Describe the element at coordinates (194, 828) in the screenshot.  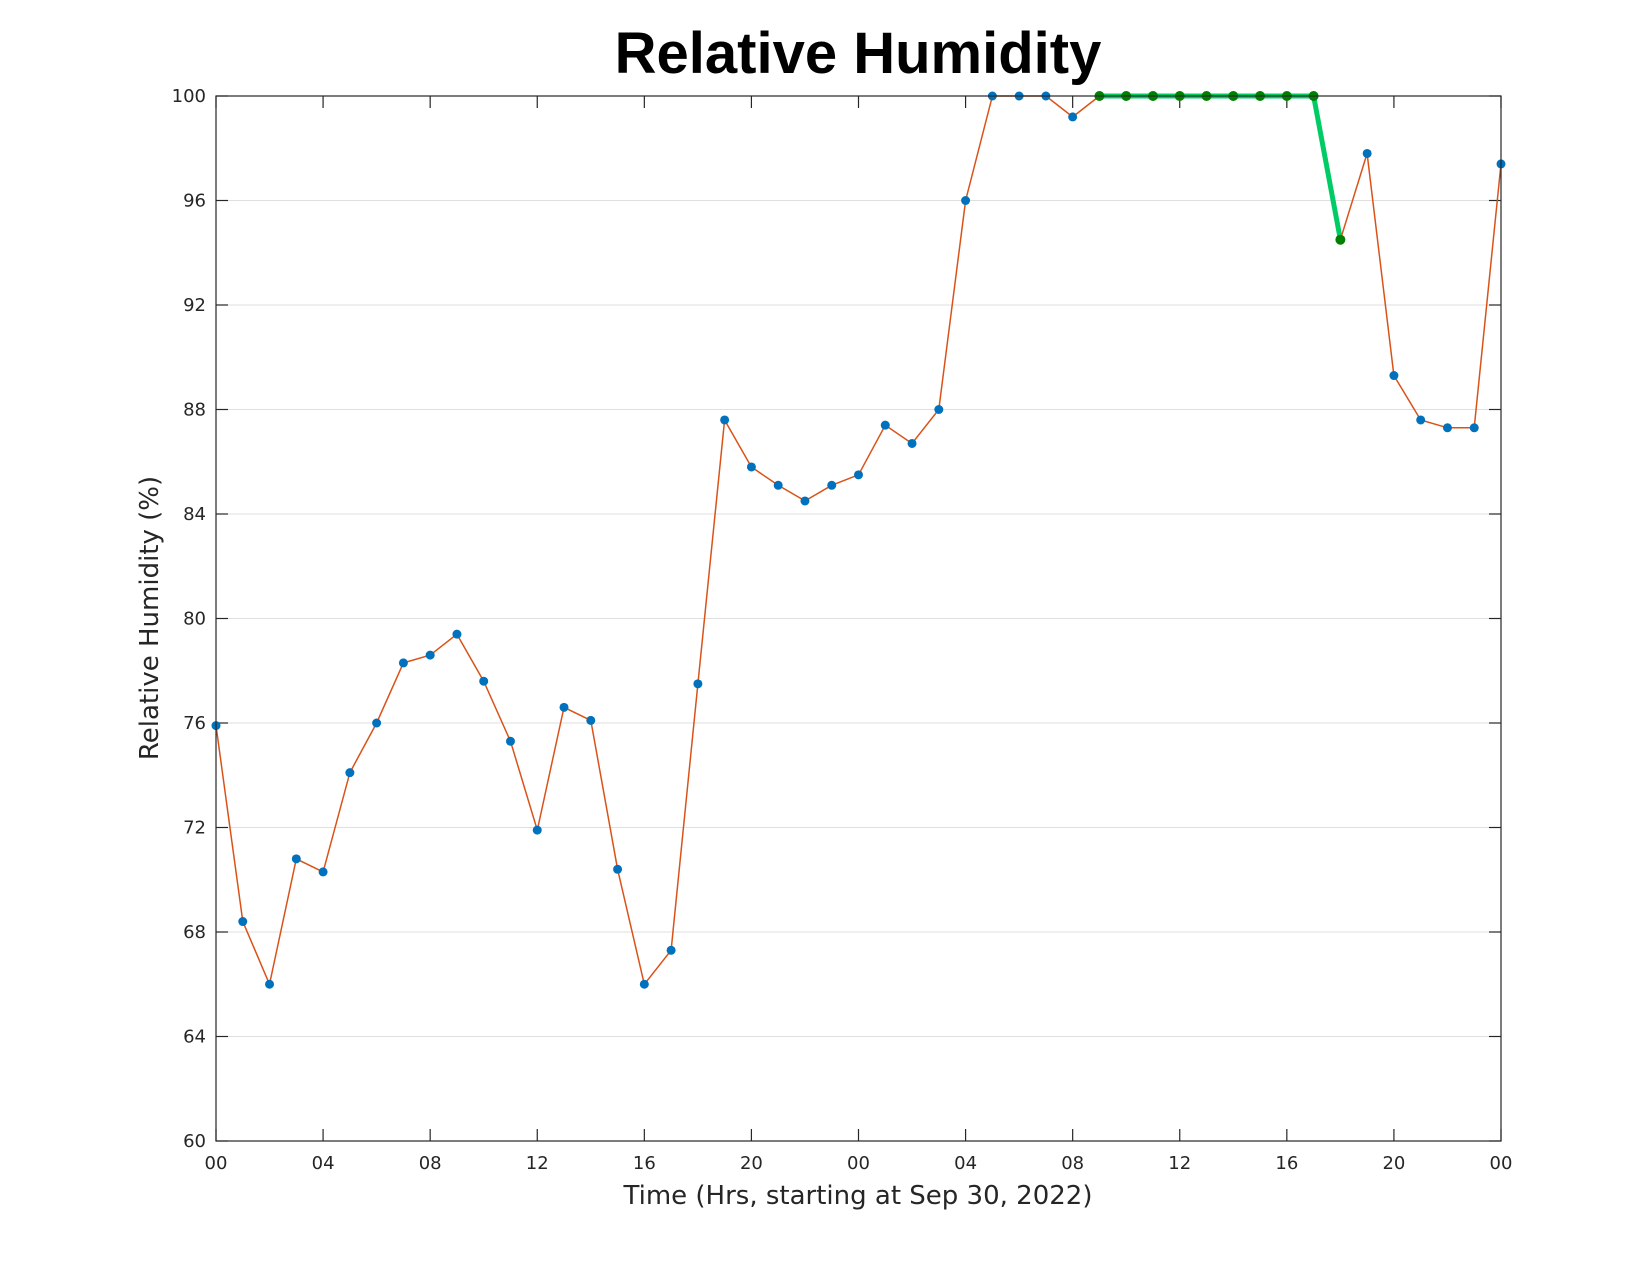
I see `y-tick-label: 72` at that location.